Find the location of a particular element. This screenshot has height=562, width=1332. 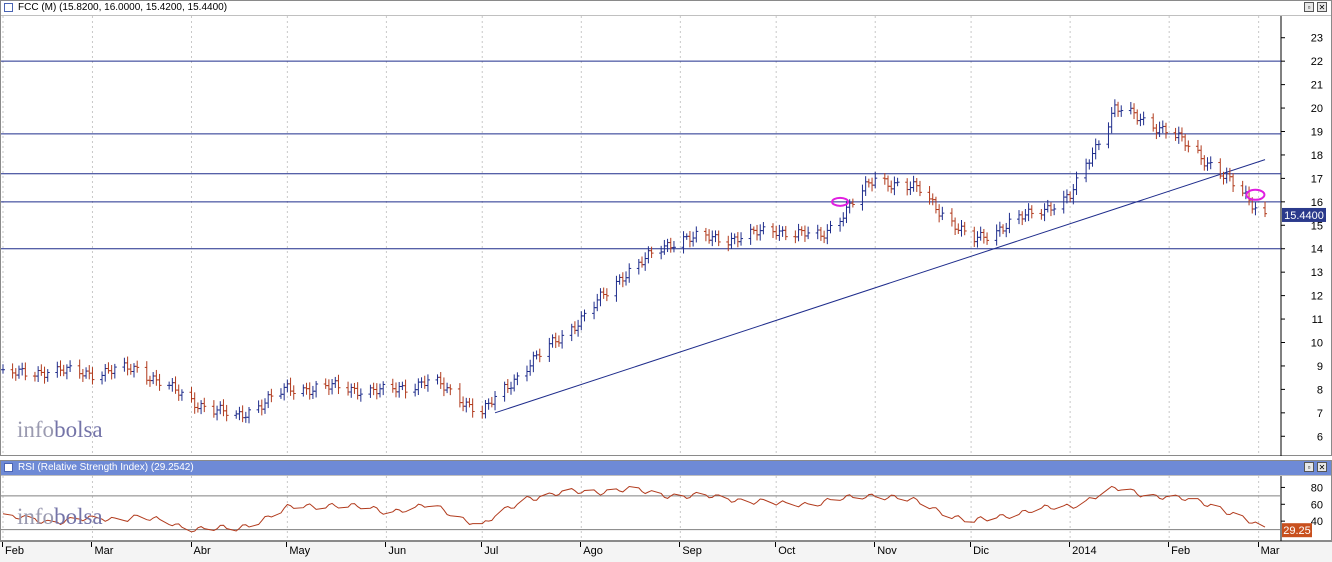

y-tick-label: 6 is located at coordinates (1320, 437).